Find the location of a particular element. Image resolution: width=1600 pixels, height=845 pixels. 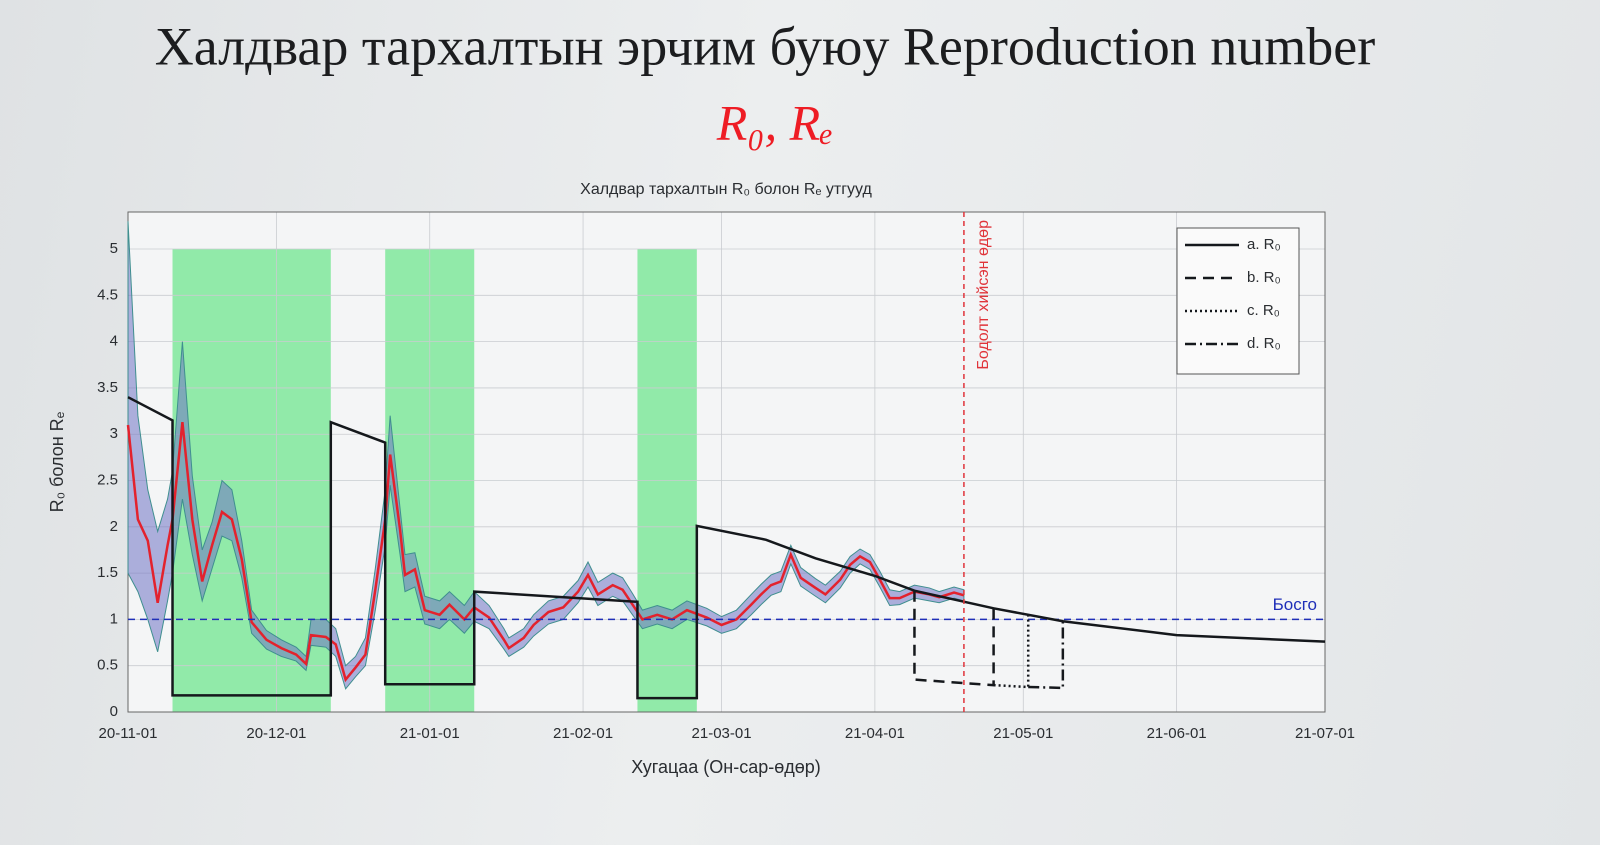

slide-subtitle: R₀, Rₑ is located at coordinates (775, 122).